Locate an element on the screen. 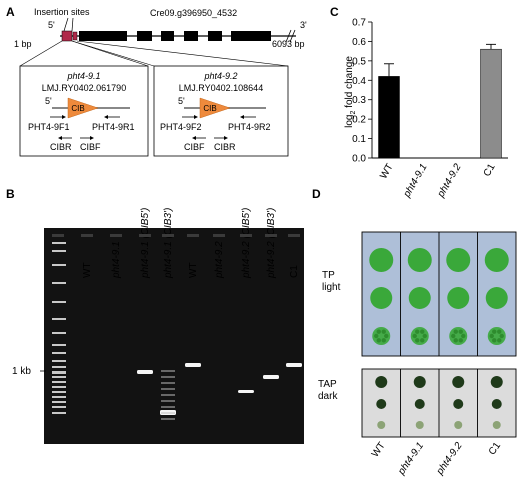  y-axis-label-main: log is located at coordinates (349, 121).